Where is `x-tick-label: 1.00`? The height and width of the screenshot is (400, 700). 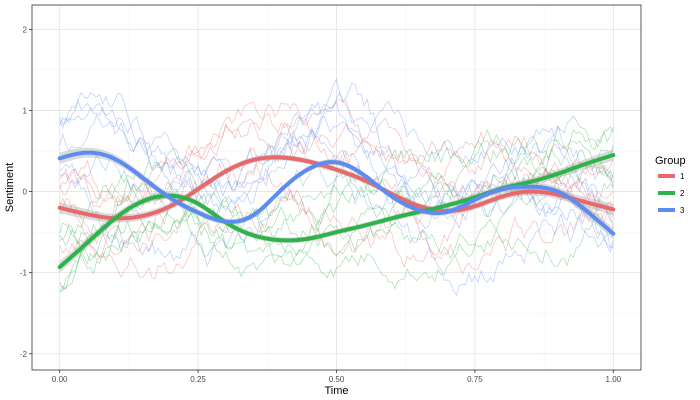
x-tick-label: 1.00 is located at coordinates (614, 379).